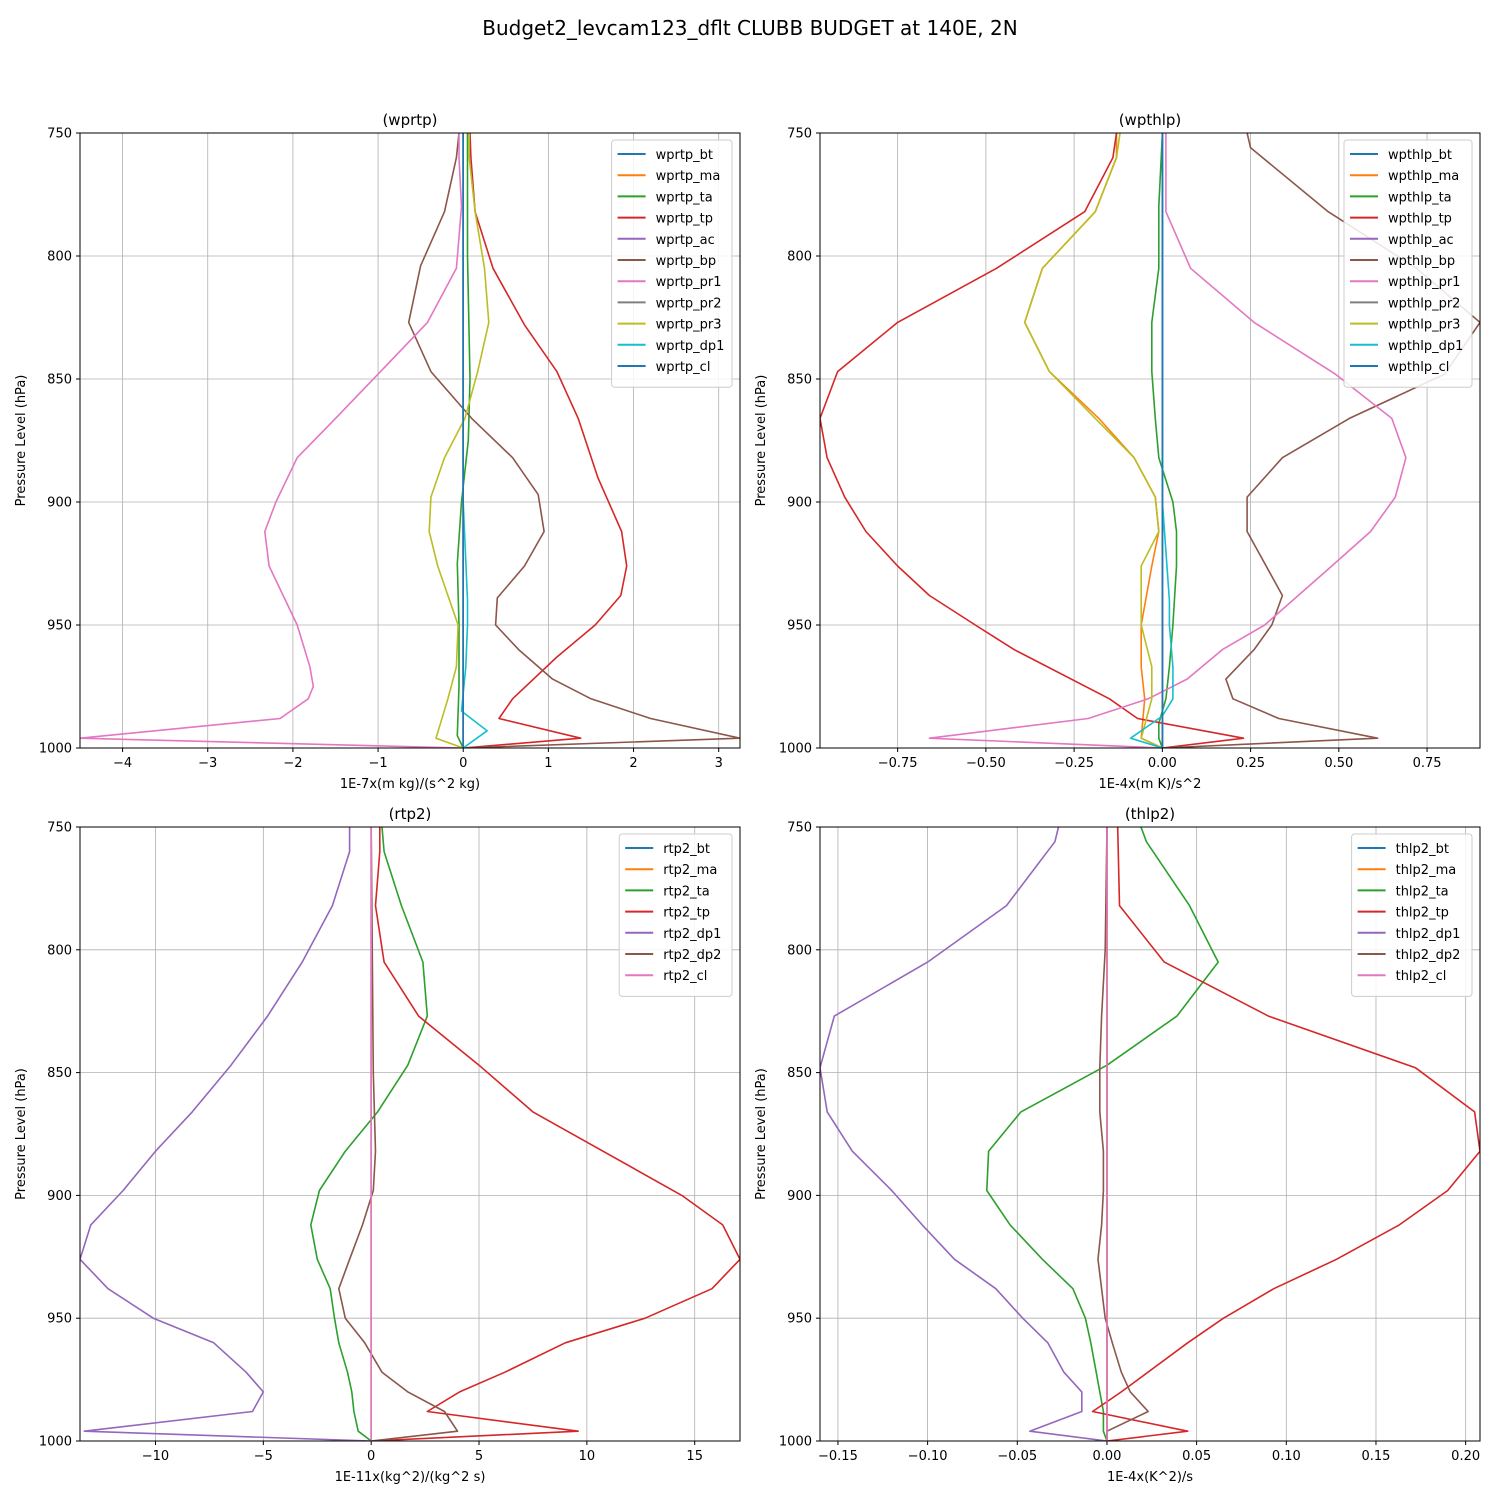 This screenshot has width=1500, height=1500. I want to click on legend-entry: wpthlp_tp, so click(1420, 219).